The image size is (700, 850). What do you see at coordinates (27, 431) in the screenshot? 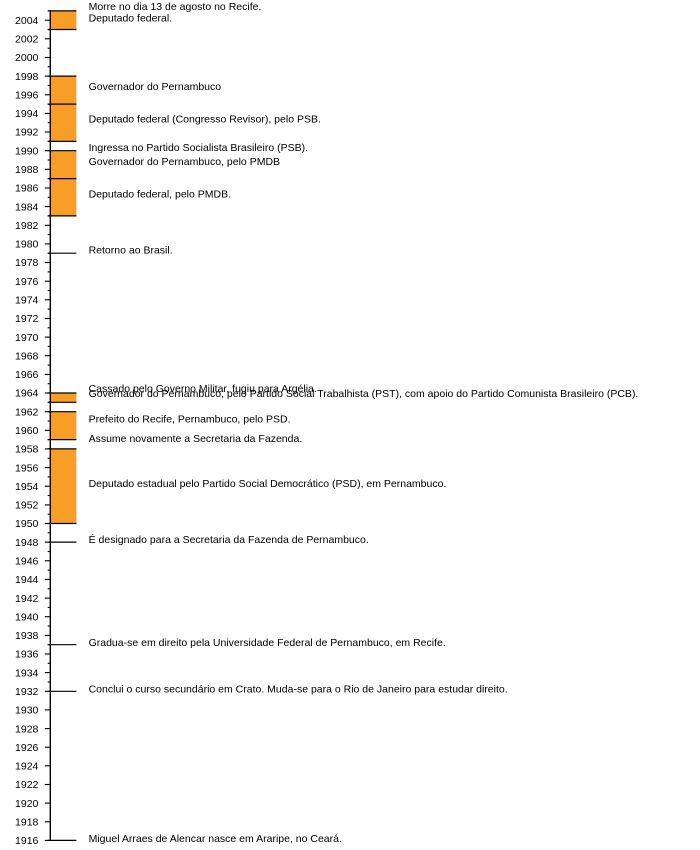
I see `svg-text: 1960` at bounding box center [27, 431].